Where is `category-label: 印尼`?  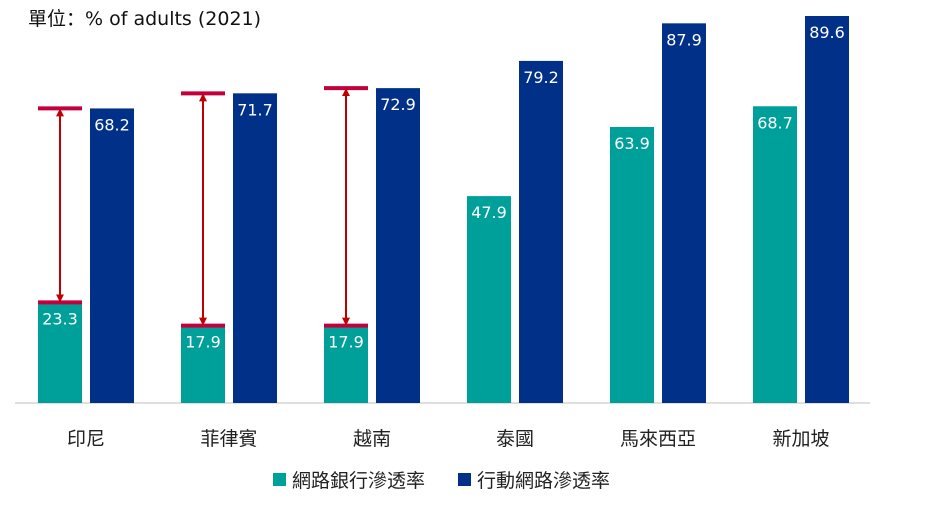 category-label: 印尼 is located at coordinates (86, 439).